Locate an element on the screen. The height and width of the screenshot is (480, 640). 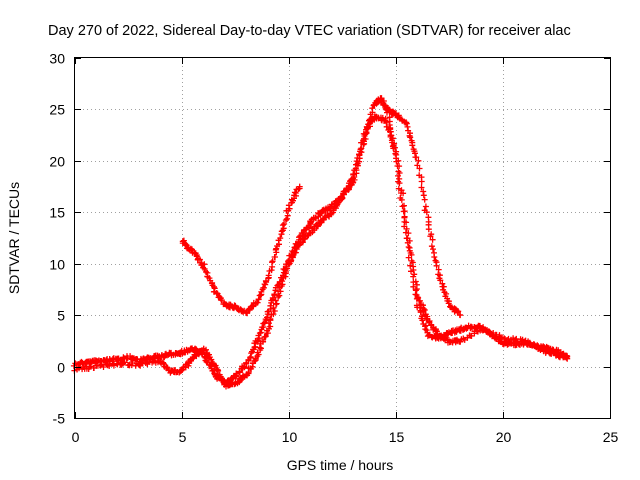
x-tick-label: 10 is located at coordinates (290, 437).